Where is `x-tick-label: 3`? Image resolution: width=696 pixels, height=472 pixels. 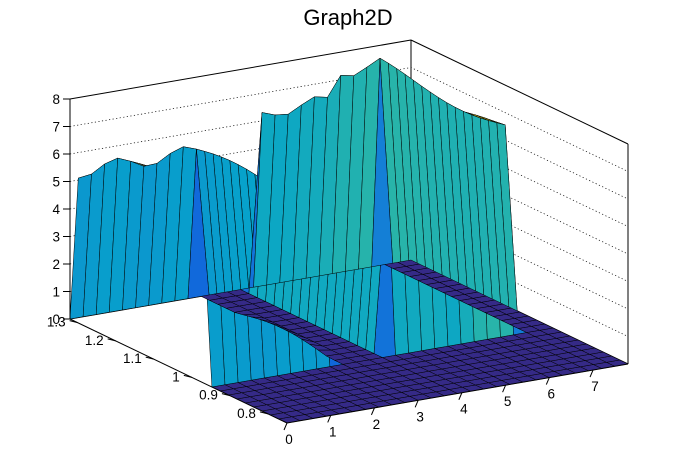
x-tick-label: 3 is located at coordinates (420, 416).